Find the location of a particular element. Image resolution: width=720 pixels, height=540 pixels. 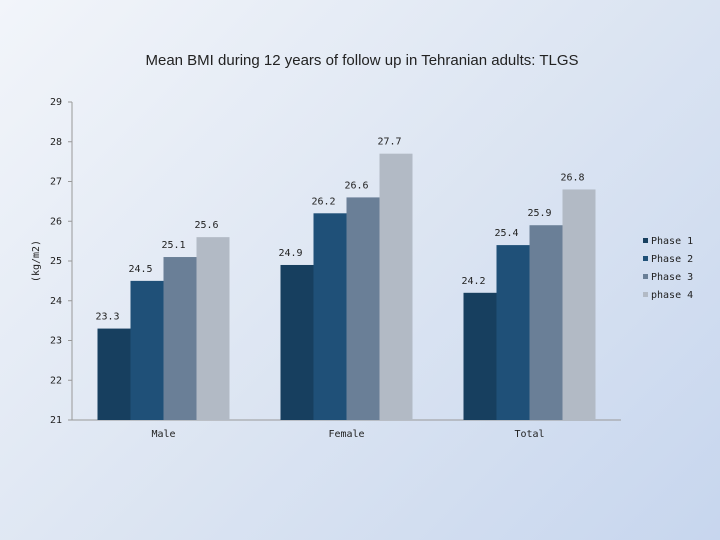

x-tick-label: Male is located at coordinates (163, 434).